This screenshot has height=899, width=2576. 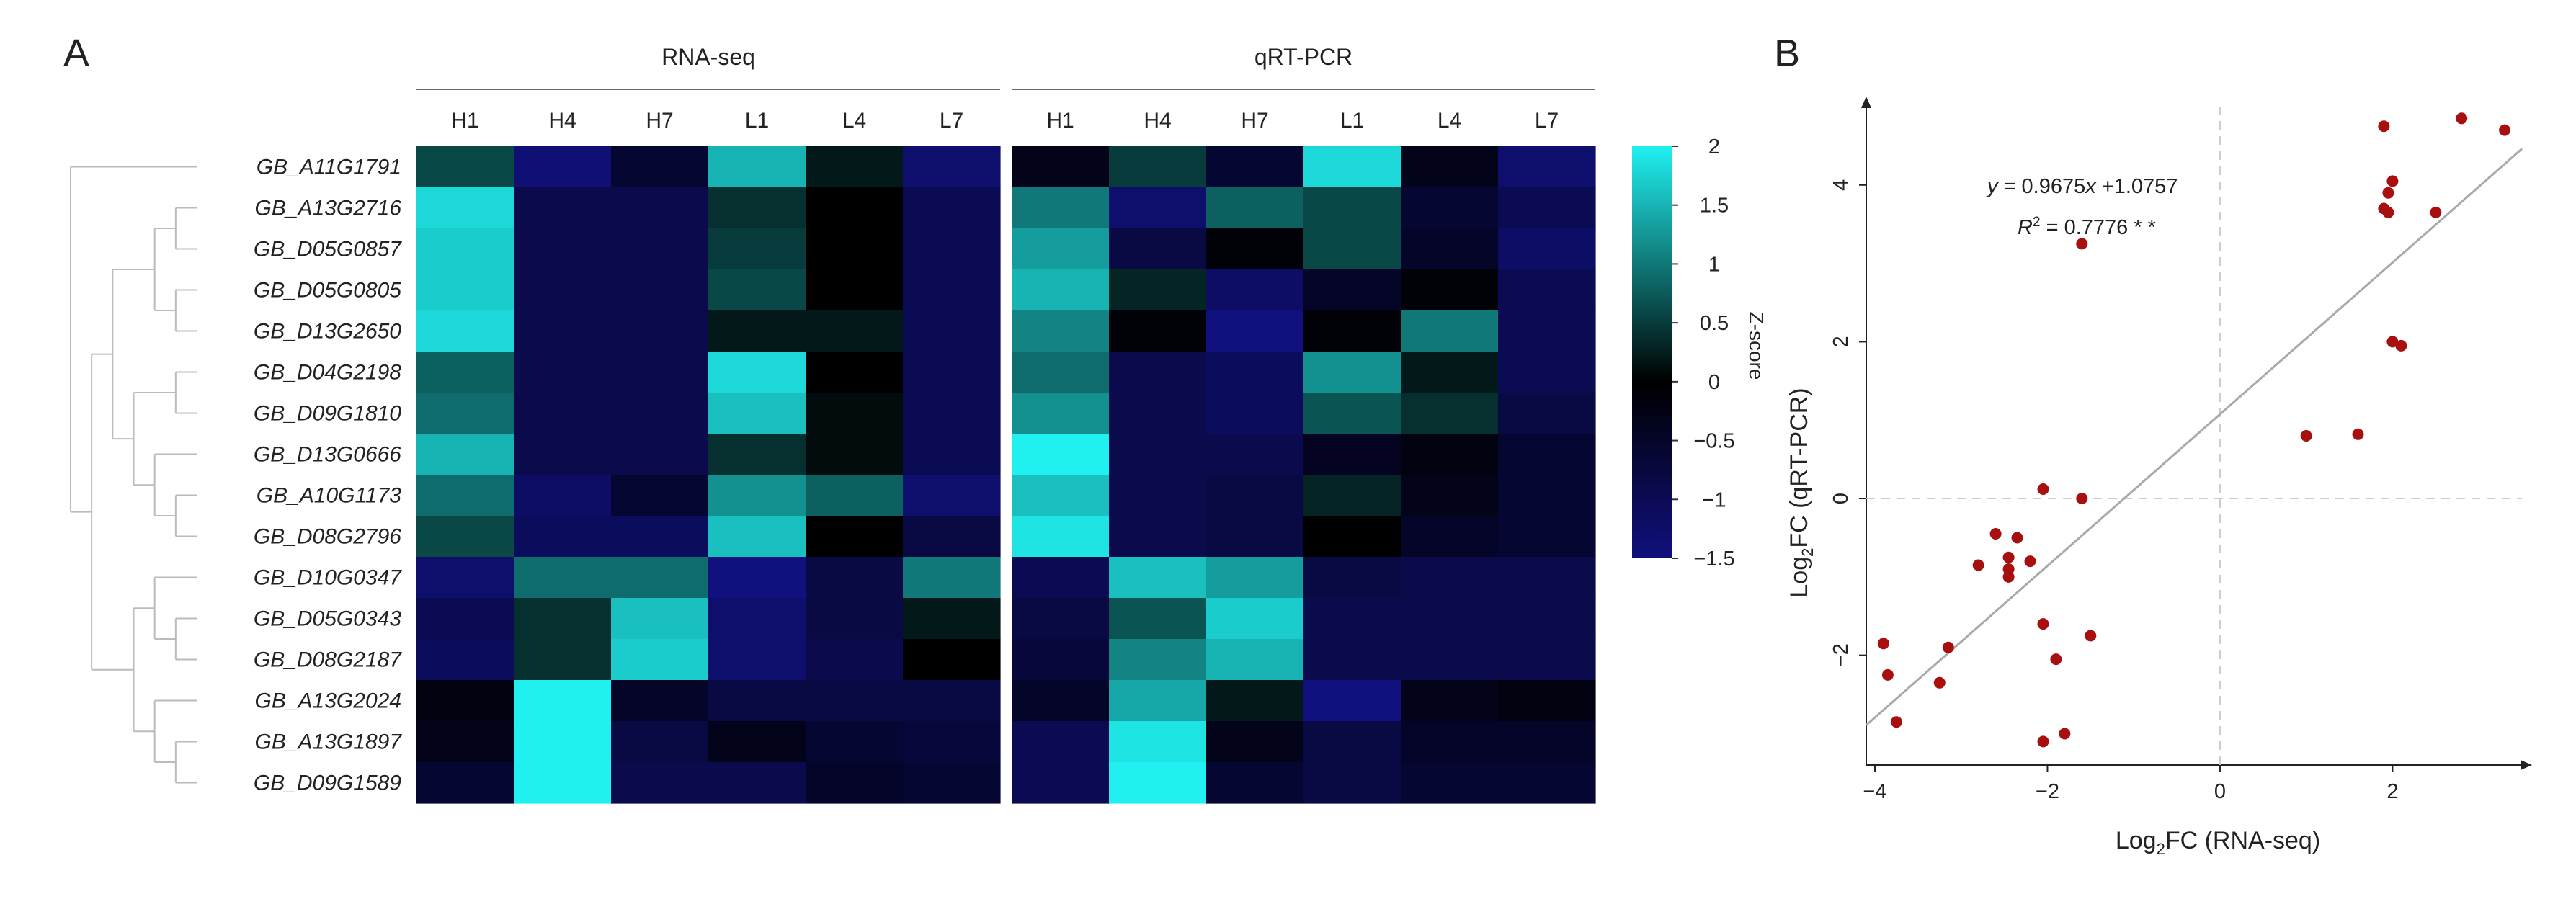 I want to click on heatmap-header: RNA-seq qRT-PCR, so click(x=1005, y=67).